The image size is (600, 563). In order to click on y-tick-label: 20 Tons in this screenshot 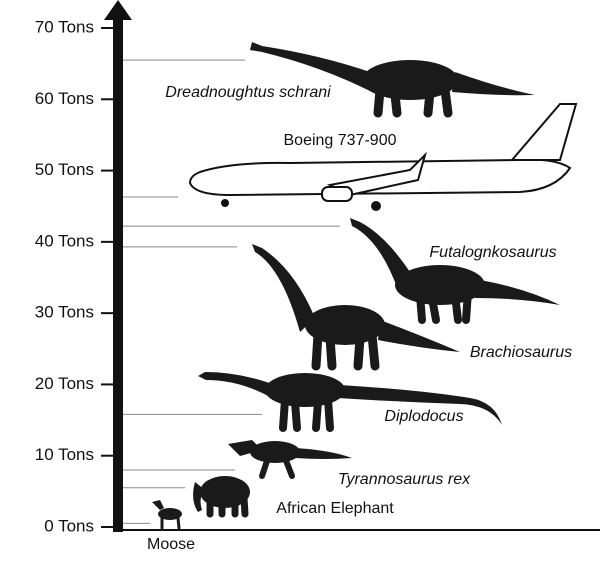, I will do `click(64, 383)`.